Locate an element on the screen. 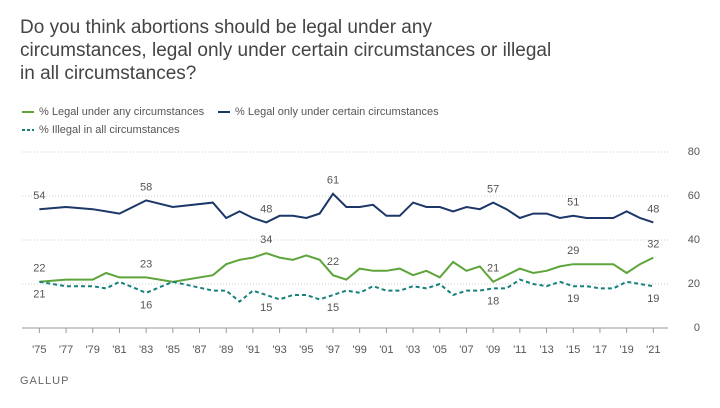 The image size is (720, 408). y-tick-label: 40 is located at coordinates (694, 240).